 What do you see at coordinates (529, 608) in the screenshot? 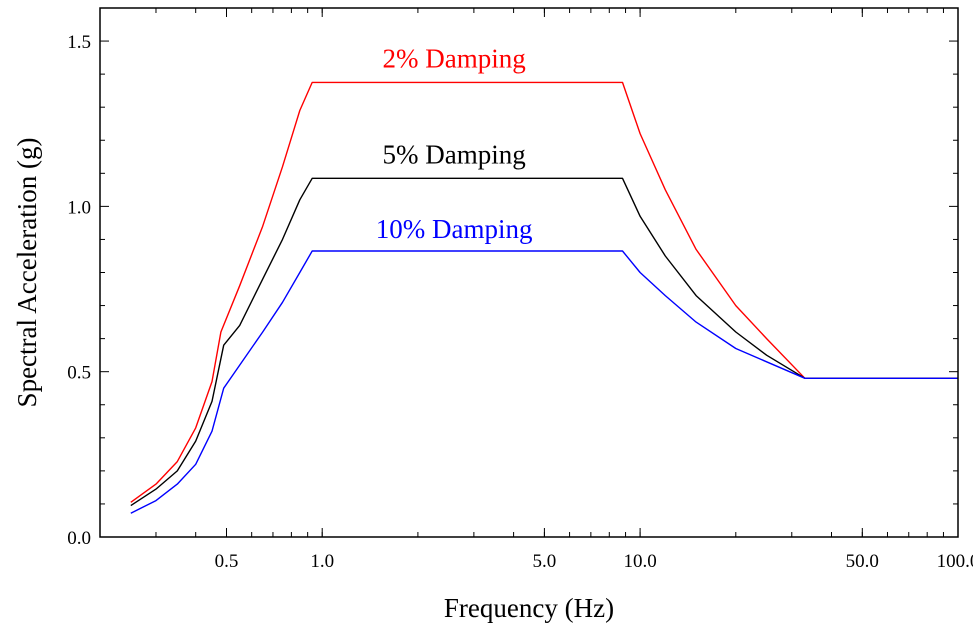
I see `x-axis-title: Frequency (Hz)` at bounding box center [529, 608].